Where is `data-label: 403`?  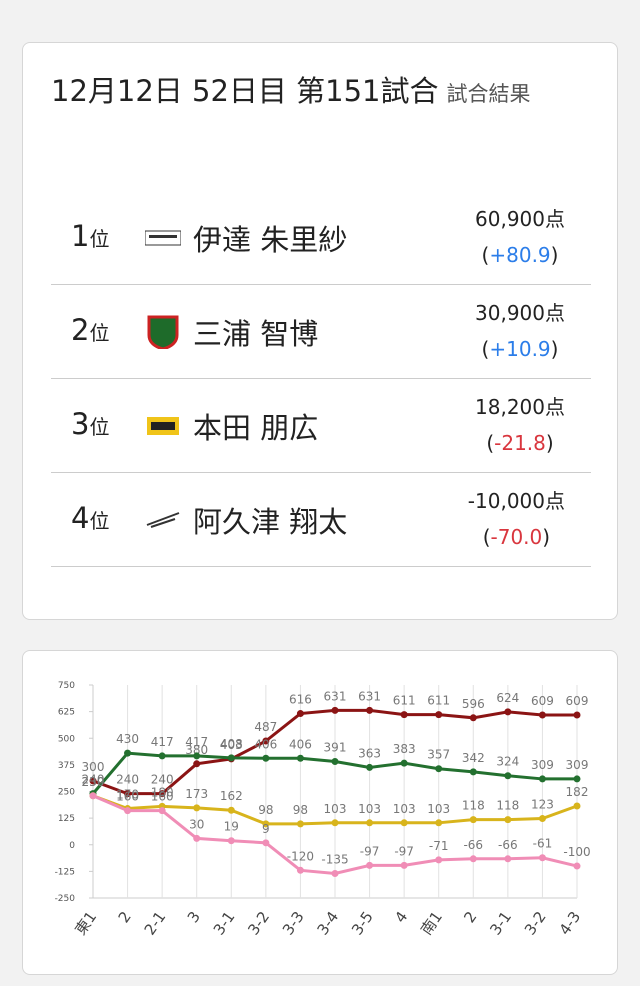
data-label: 403 is located at coordinates (231, 745).